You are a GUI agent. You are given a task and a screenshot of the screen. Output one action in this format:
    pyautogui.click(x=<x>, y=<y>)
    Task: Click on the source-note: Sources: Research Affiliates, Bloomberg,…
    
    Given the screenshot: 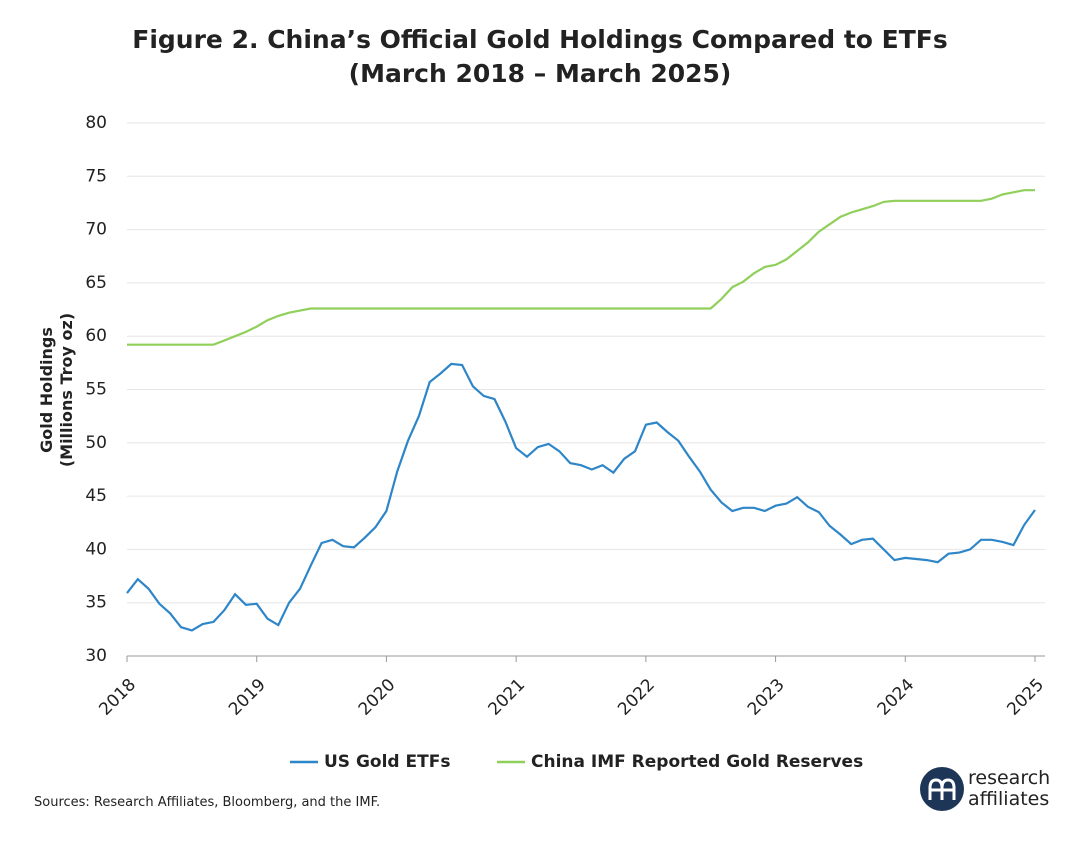 What is the action you would take?
    pyautogui.click(x=207, y=802)
    